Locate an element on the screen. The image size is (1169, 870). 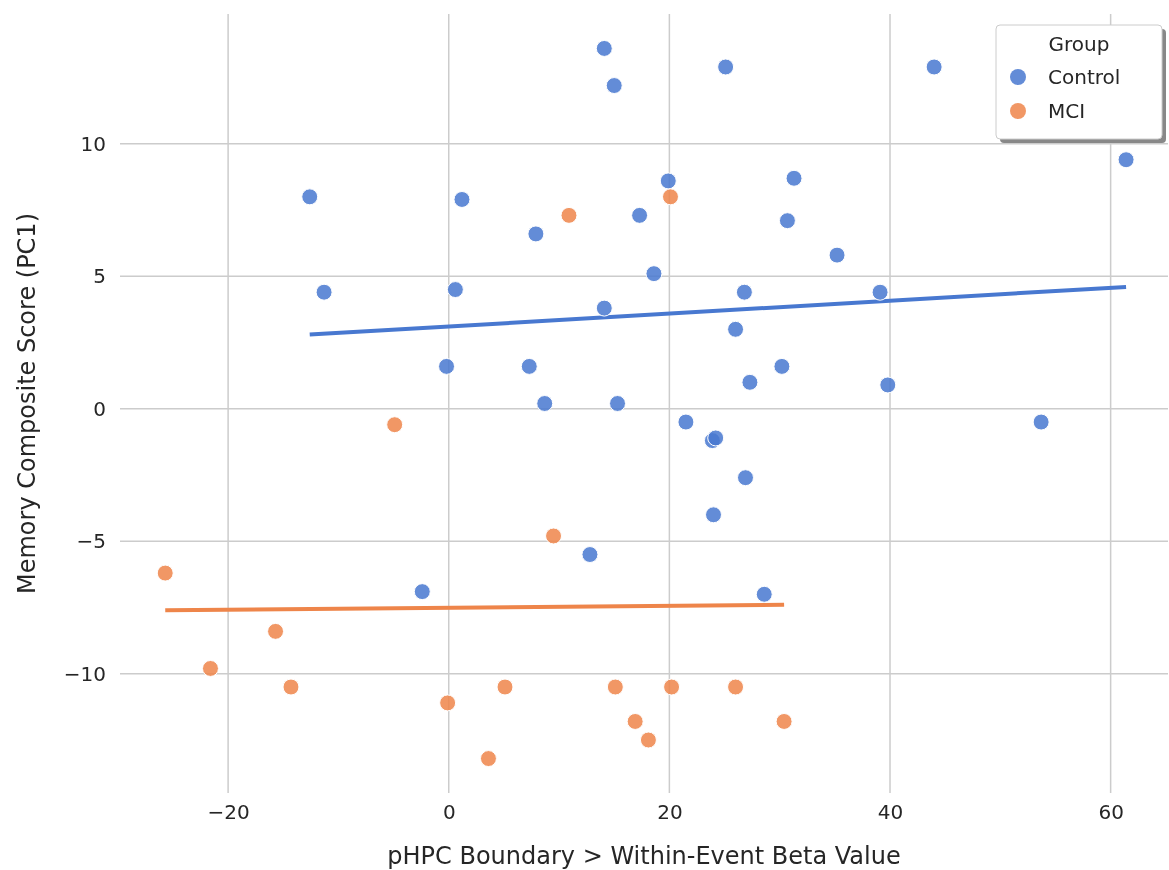
x-tick-label: 60 is located at coordinates (1111, 812).